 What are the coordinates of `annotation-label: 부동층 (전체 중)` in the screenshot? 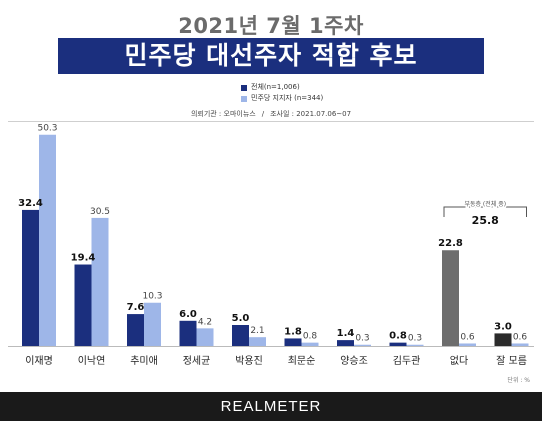 It's located at (485, 204).